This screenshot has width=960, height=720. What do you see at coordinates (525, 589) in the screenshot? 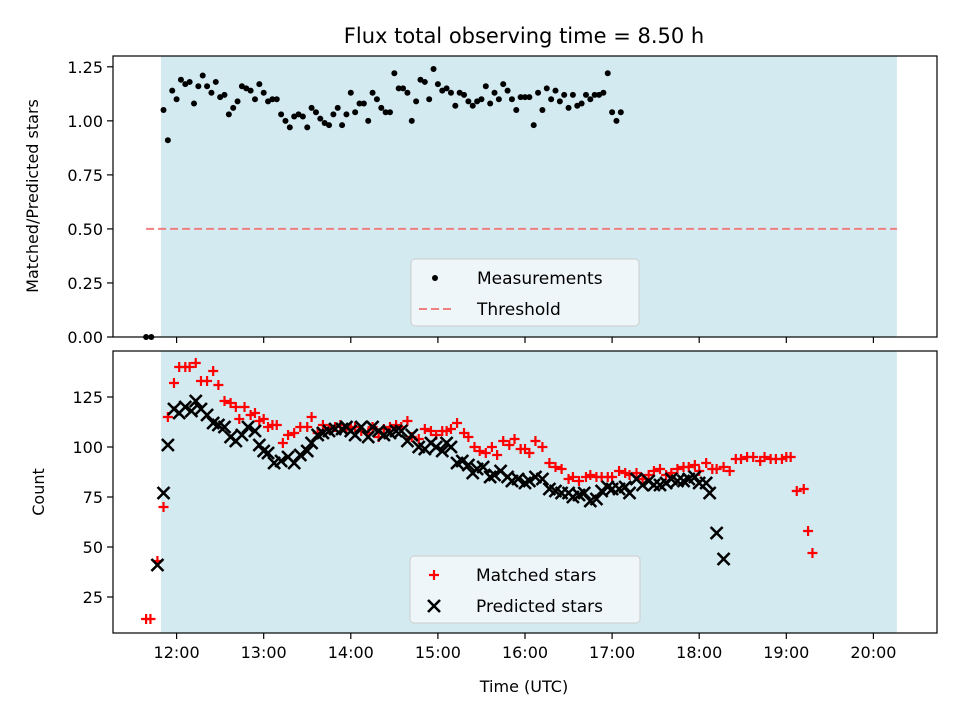
I see `bottom-legend-box` at bounding box center [525, 589].